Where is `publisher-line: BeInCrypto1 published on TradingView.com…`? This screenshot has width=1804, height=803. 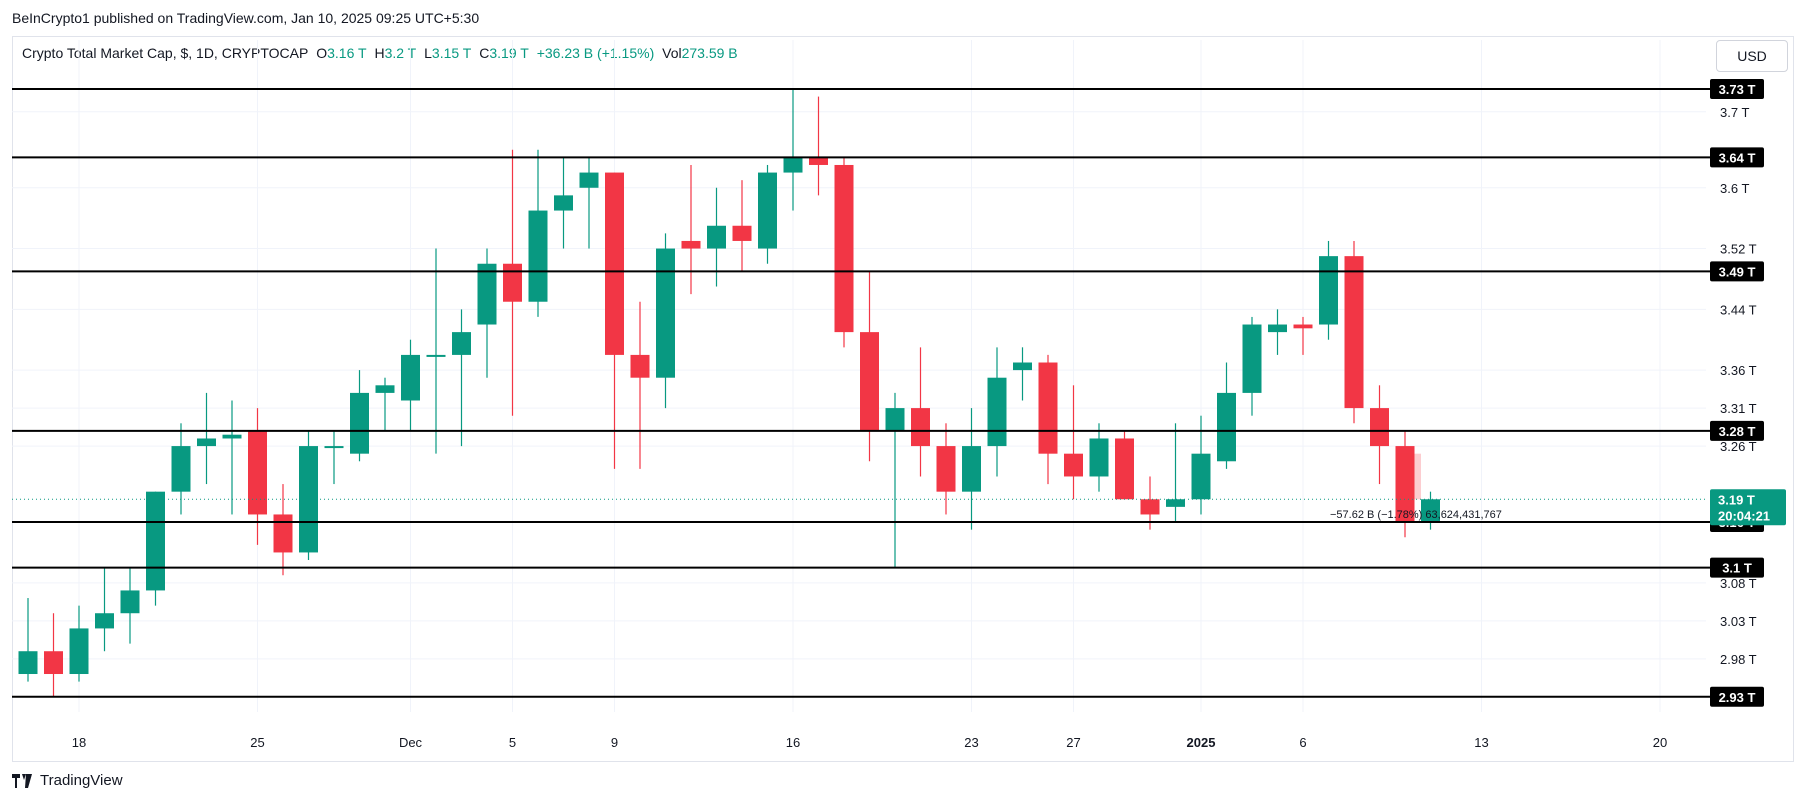
publisher-line: BeInCrypto1 published on TradingView.com… is located at coordinates (246, 18).